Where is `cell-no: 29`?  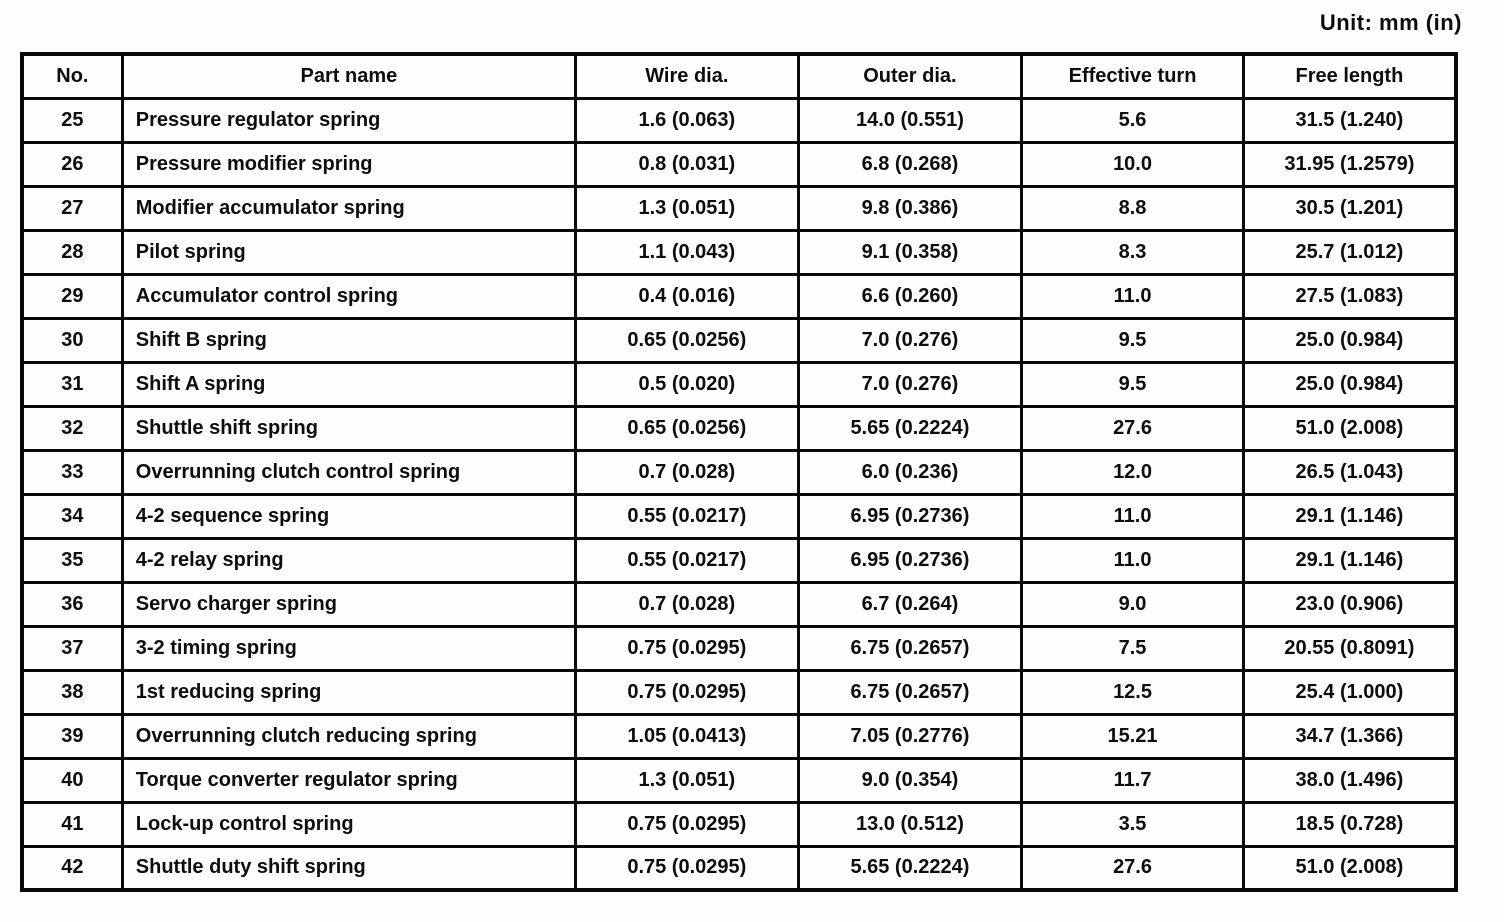
cell-no: 29 is located at coordinates (72, 296).